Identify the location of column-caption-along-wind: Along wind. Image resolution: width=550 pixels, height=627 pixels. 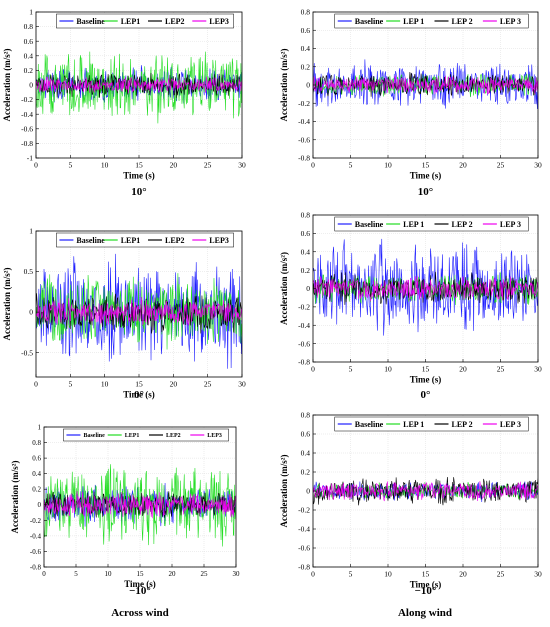
(425, 613).